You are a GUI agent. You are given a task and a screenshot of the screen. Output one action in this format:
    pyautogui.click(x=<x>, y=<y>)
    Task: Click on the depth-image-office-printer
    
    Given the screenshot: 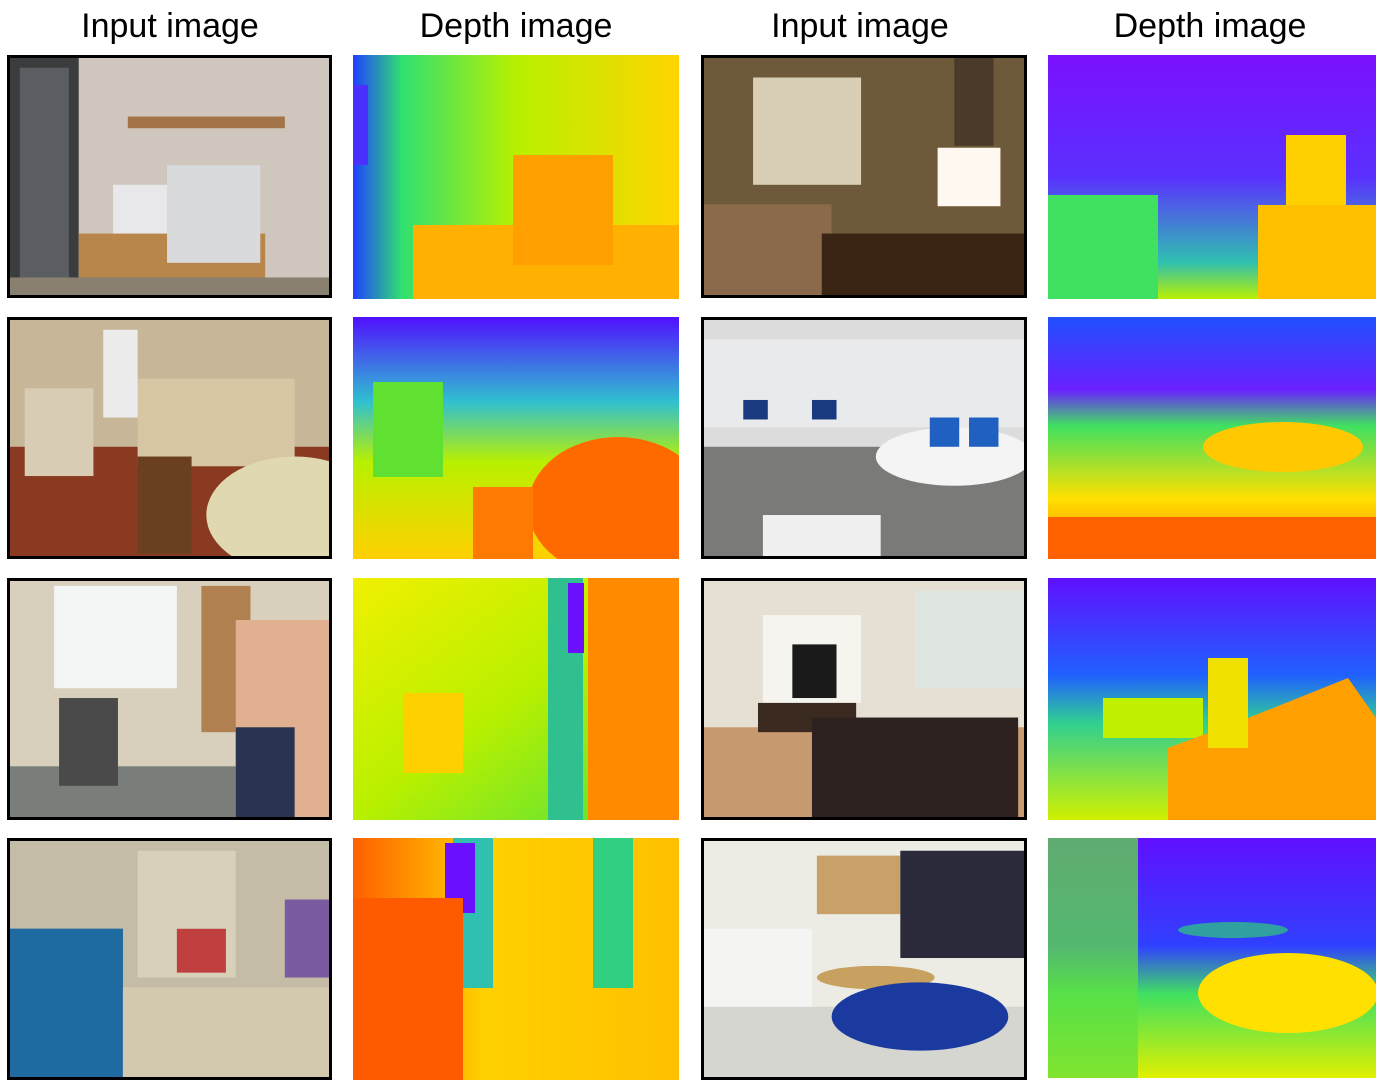 What is the action you would take?
    pyautogui.click(x=516, y=177)
    